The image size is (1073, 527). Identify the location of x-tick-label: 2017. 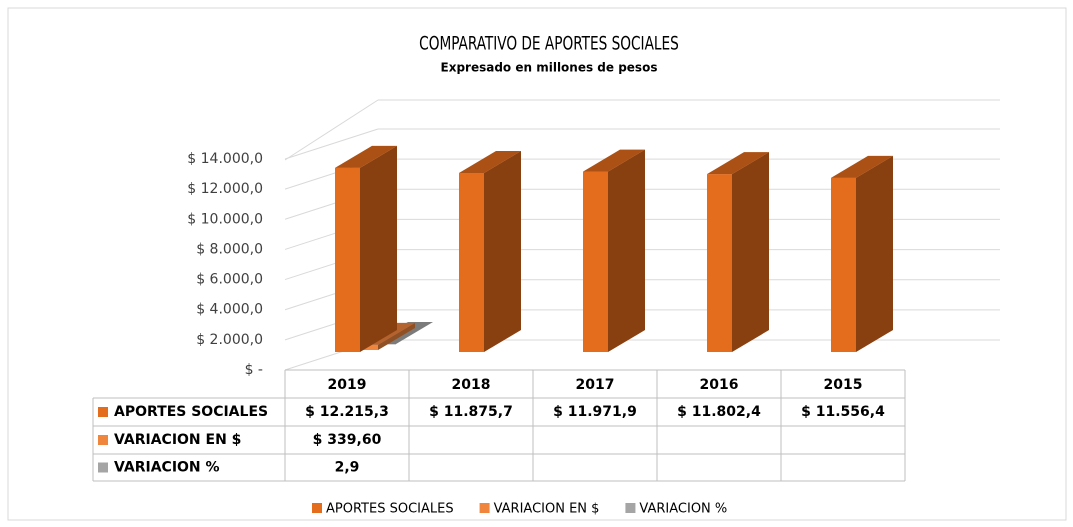
(595, 385).